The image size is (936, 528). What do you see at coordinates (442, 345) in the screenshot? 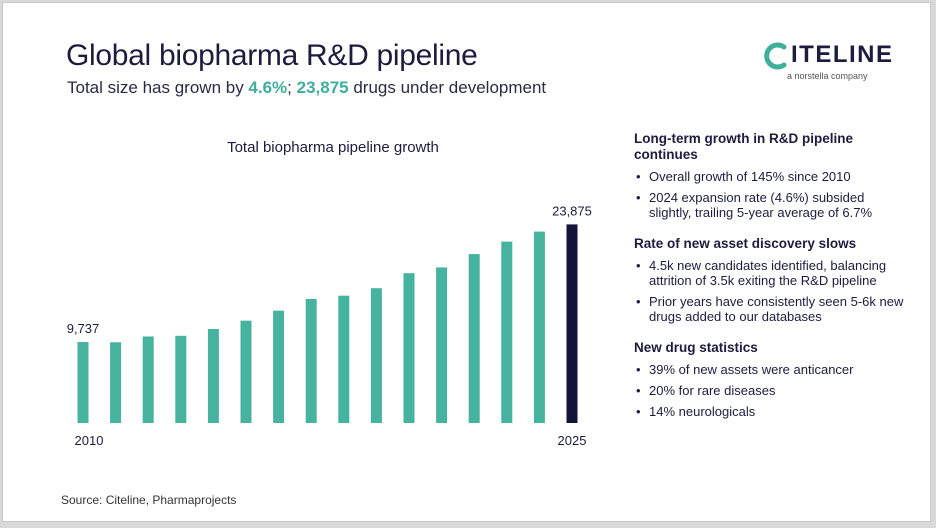
I see `bar-2021` at bounding box center [442, 345].